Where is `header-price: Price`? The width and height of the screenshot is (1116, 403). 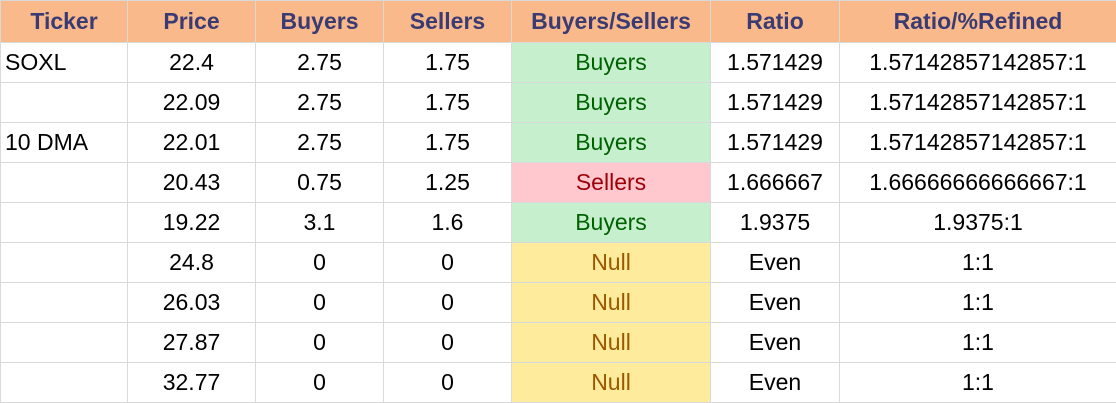 header-price: Price is located at coordinates (192, 22).